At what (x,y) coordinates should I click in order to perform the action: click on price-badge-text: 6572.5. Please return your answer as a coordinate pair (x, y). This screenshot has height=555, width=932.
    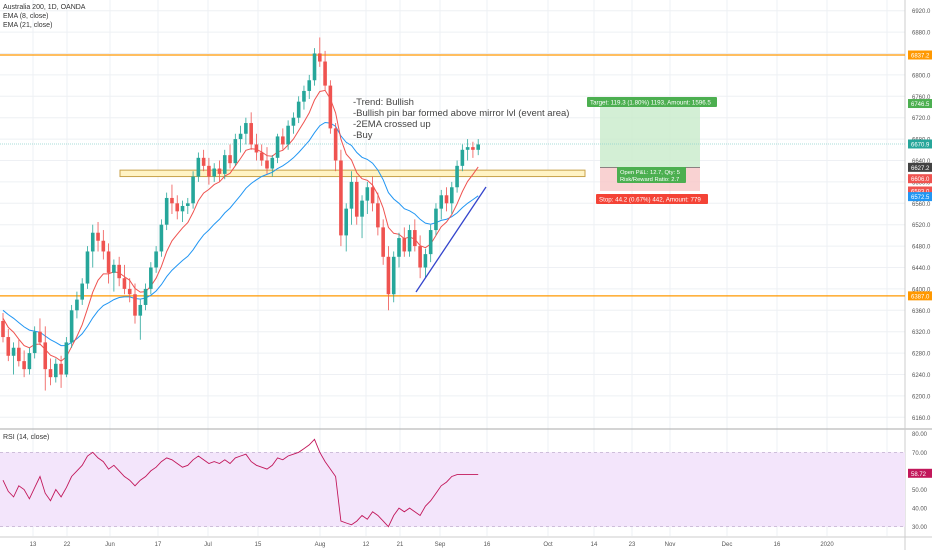
    Looking at the image, I should click on (920, 198).